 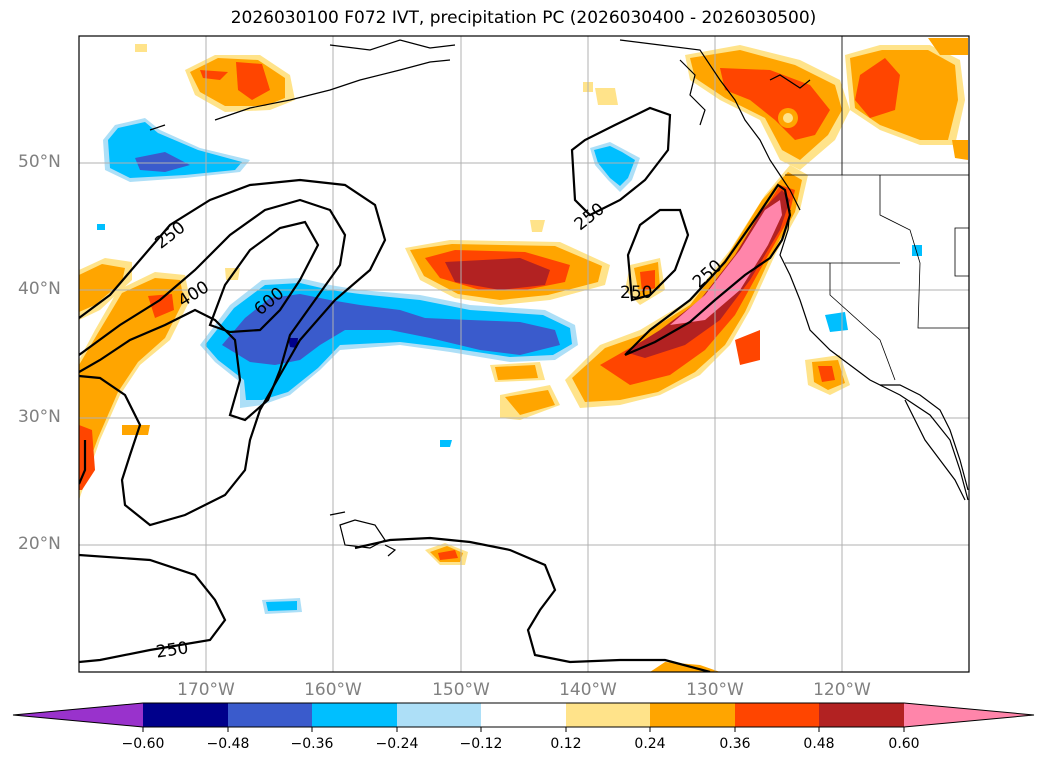 I want to click on lon-label-120w: 120°W, so click(x=842, y=690).